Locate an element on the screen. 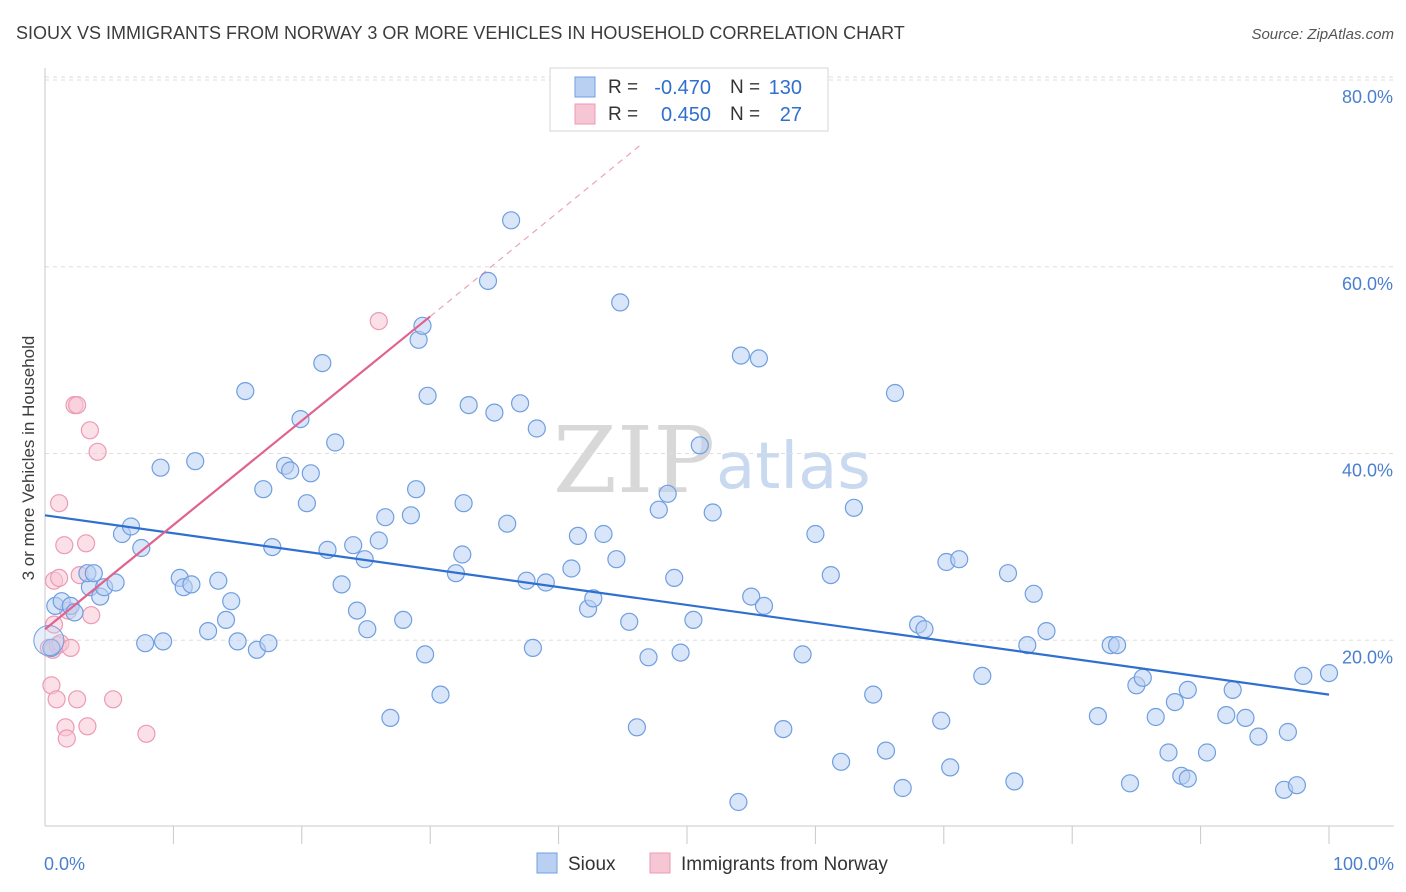 The width and height of the screenshot is (1406, 892). chart-source: Source: ZipAtlas.com is located at coordinates (1322, 34).